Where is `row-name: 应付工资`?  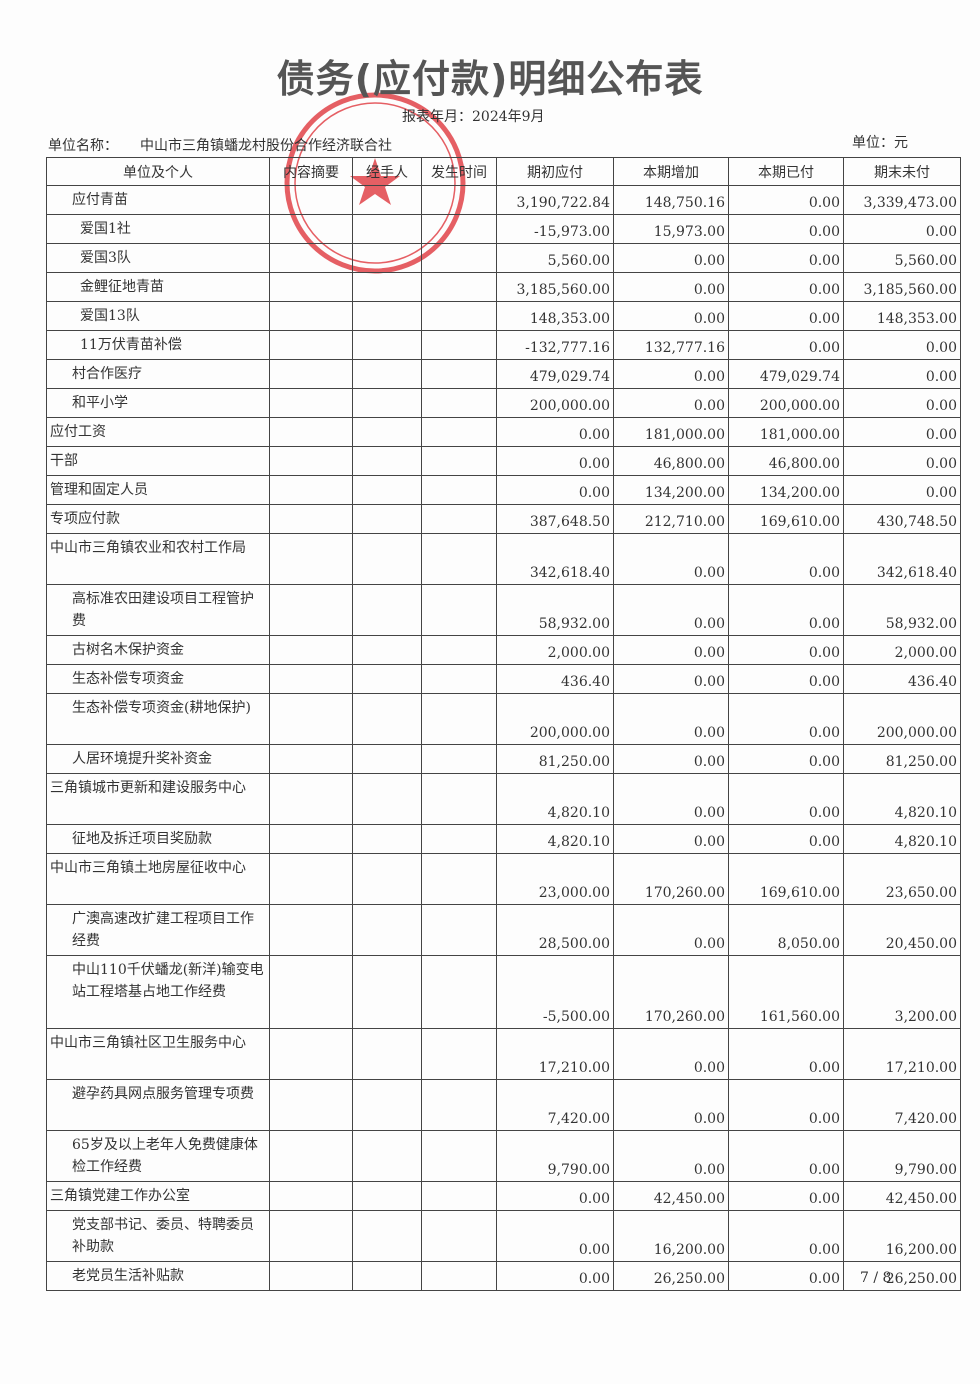 row-name: 应付工资 is located at coordinates (158, 432).